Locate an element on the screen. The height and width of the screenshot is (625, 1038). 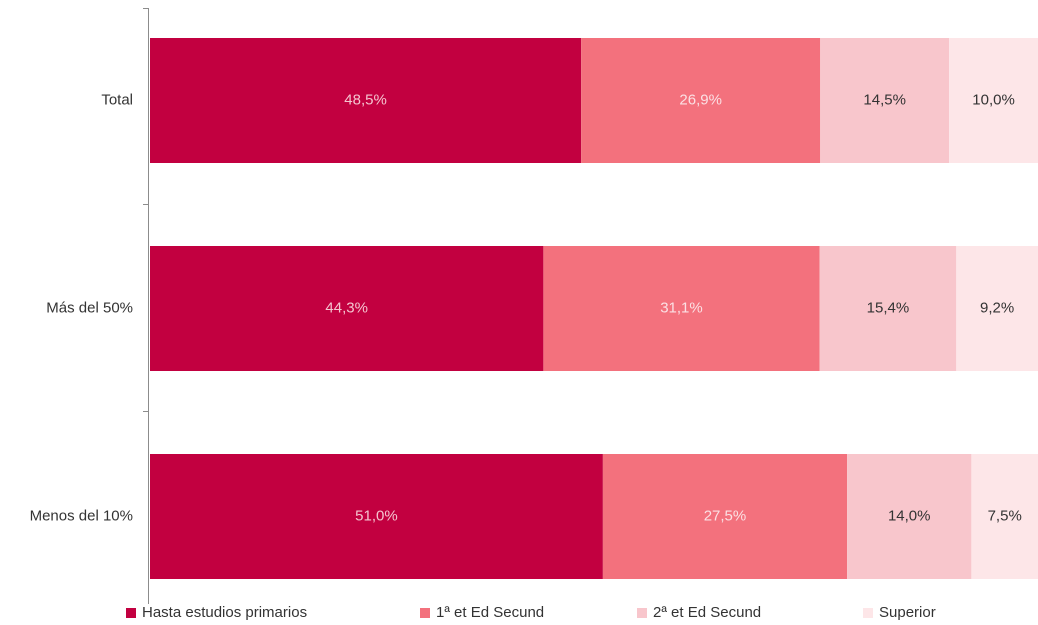
data-label: 7,5% is located at coordinates (1005, 515).